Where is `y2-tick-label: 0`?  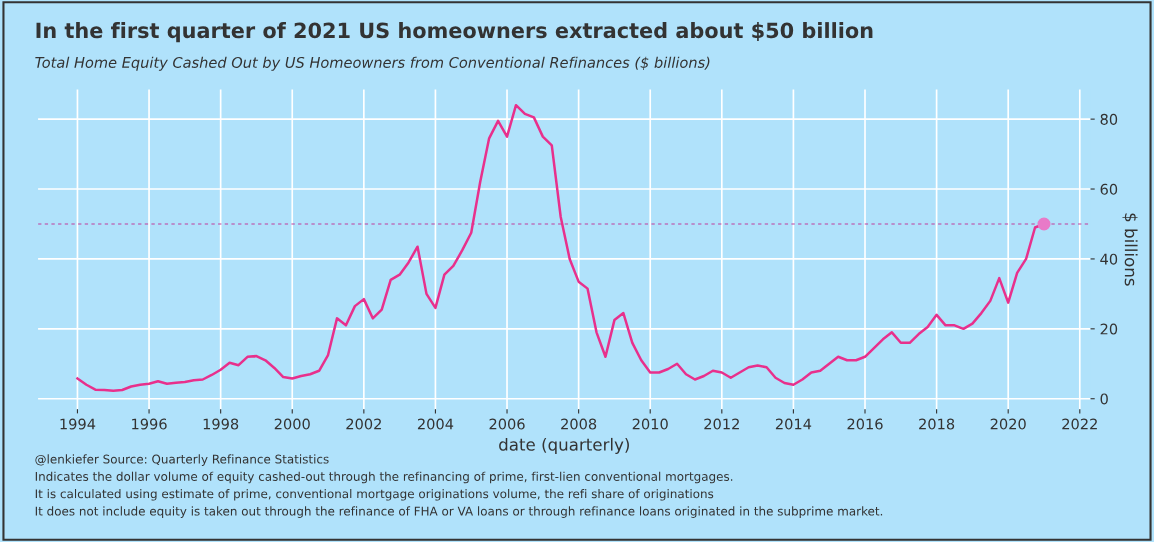 y2-tick-label: 0 is located at coordinates (1104, 399).